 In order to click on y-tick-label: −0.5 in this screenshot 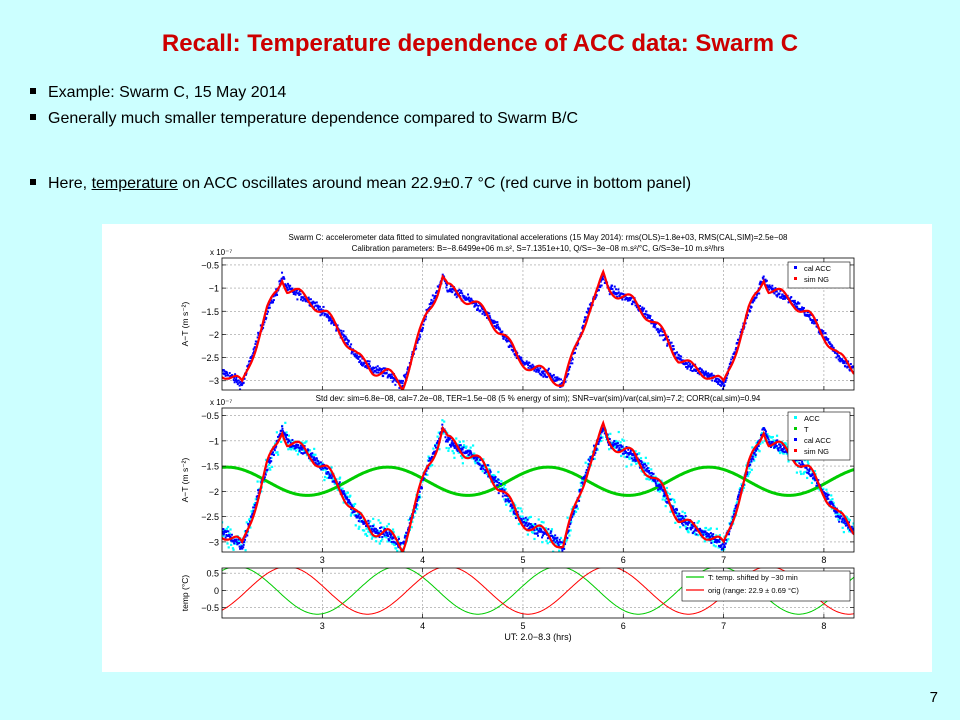, I will do `click(210, 608)`.